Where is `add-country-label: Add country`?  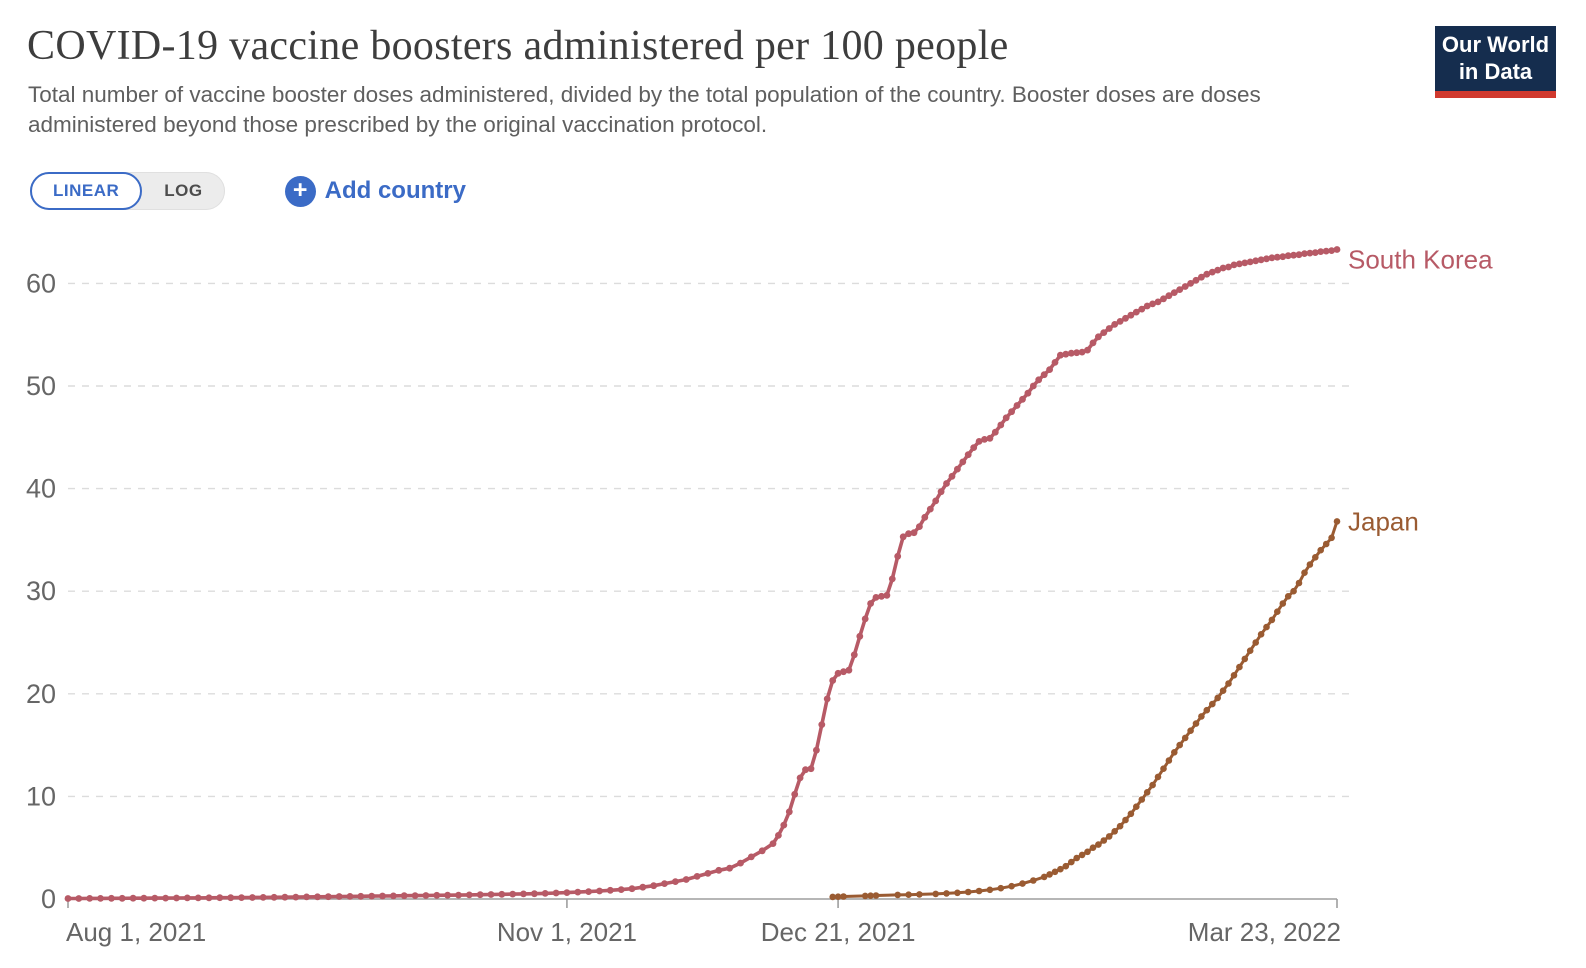
add-country-label: Add country is located at coordinates (395, 190).